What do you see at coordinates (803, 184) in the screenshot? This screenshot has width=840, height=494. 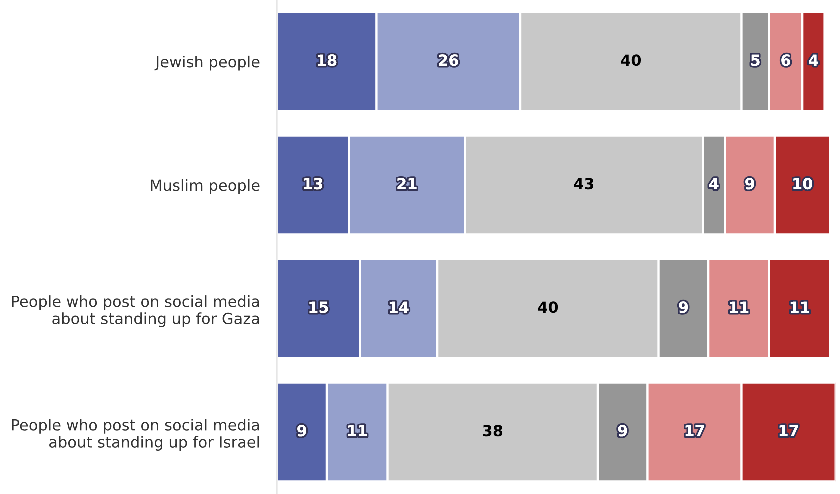 I see `data-label: 10` at bounding box center [803, 184].